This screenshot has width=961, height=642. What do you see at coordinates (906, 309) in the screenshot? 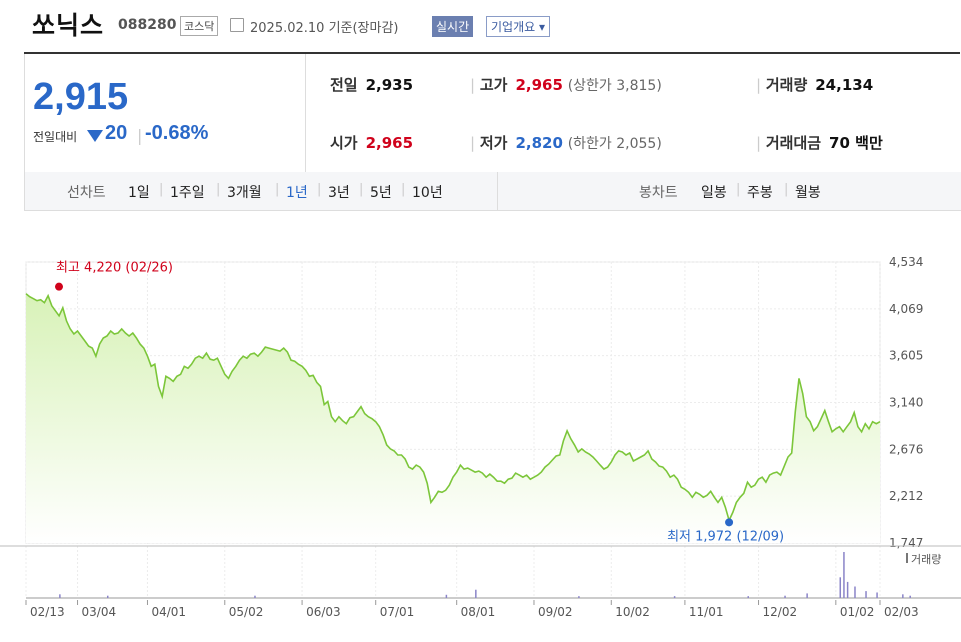
I see `y-tick-label: 4,069` at bounding box center [906, 309].